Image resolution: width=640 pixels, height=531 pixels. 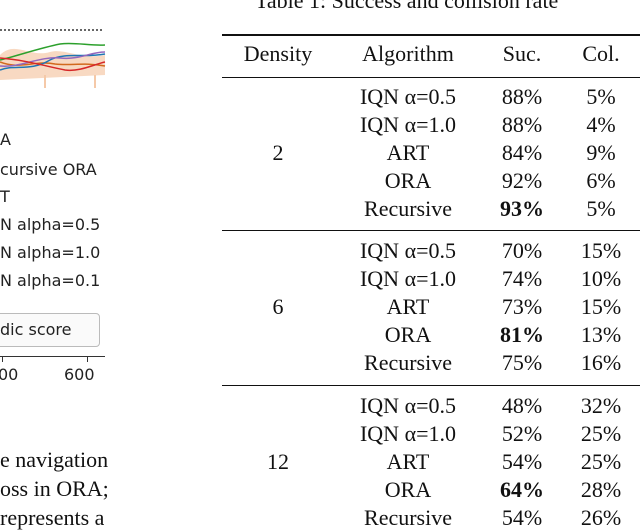 I want to click on collision-cell: 28%, so click(x=601, y=489).